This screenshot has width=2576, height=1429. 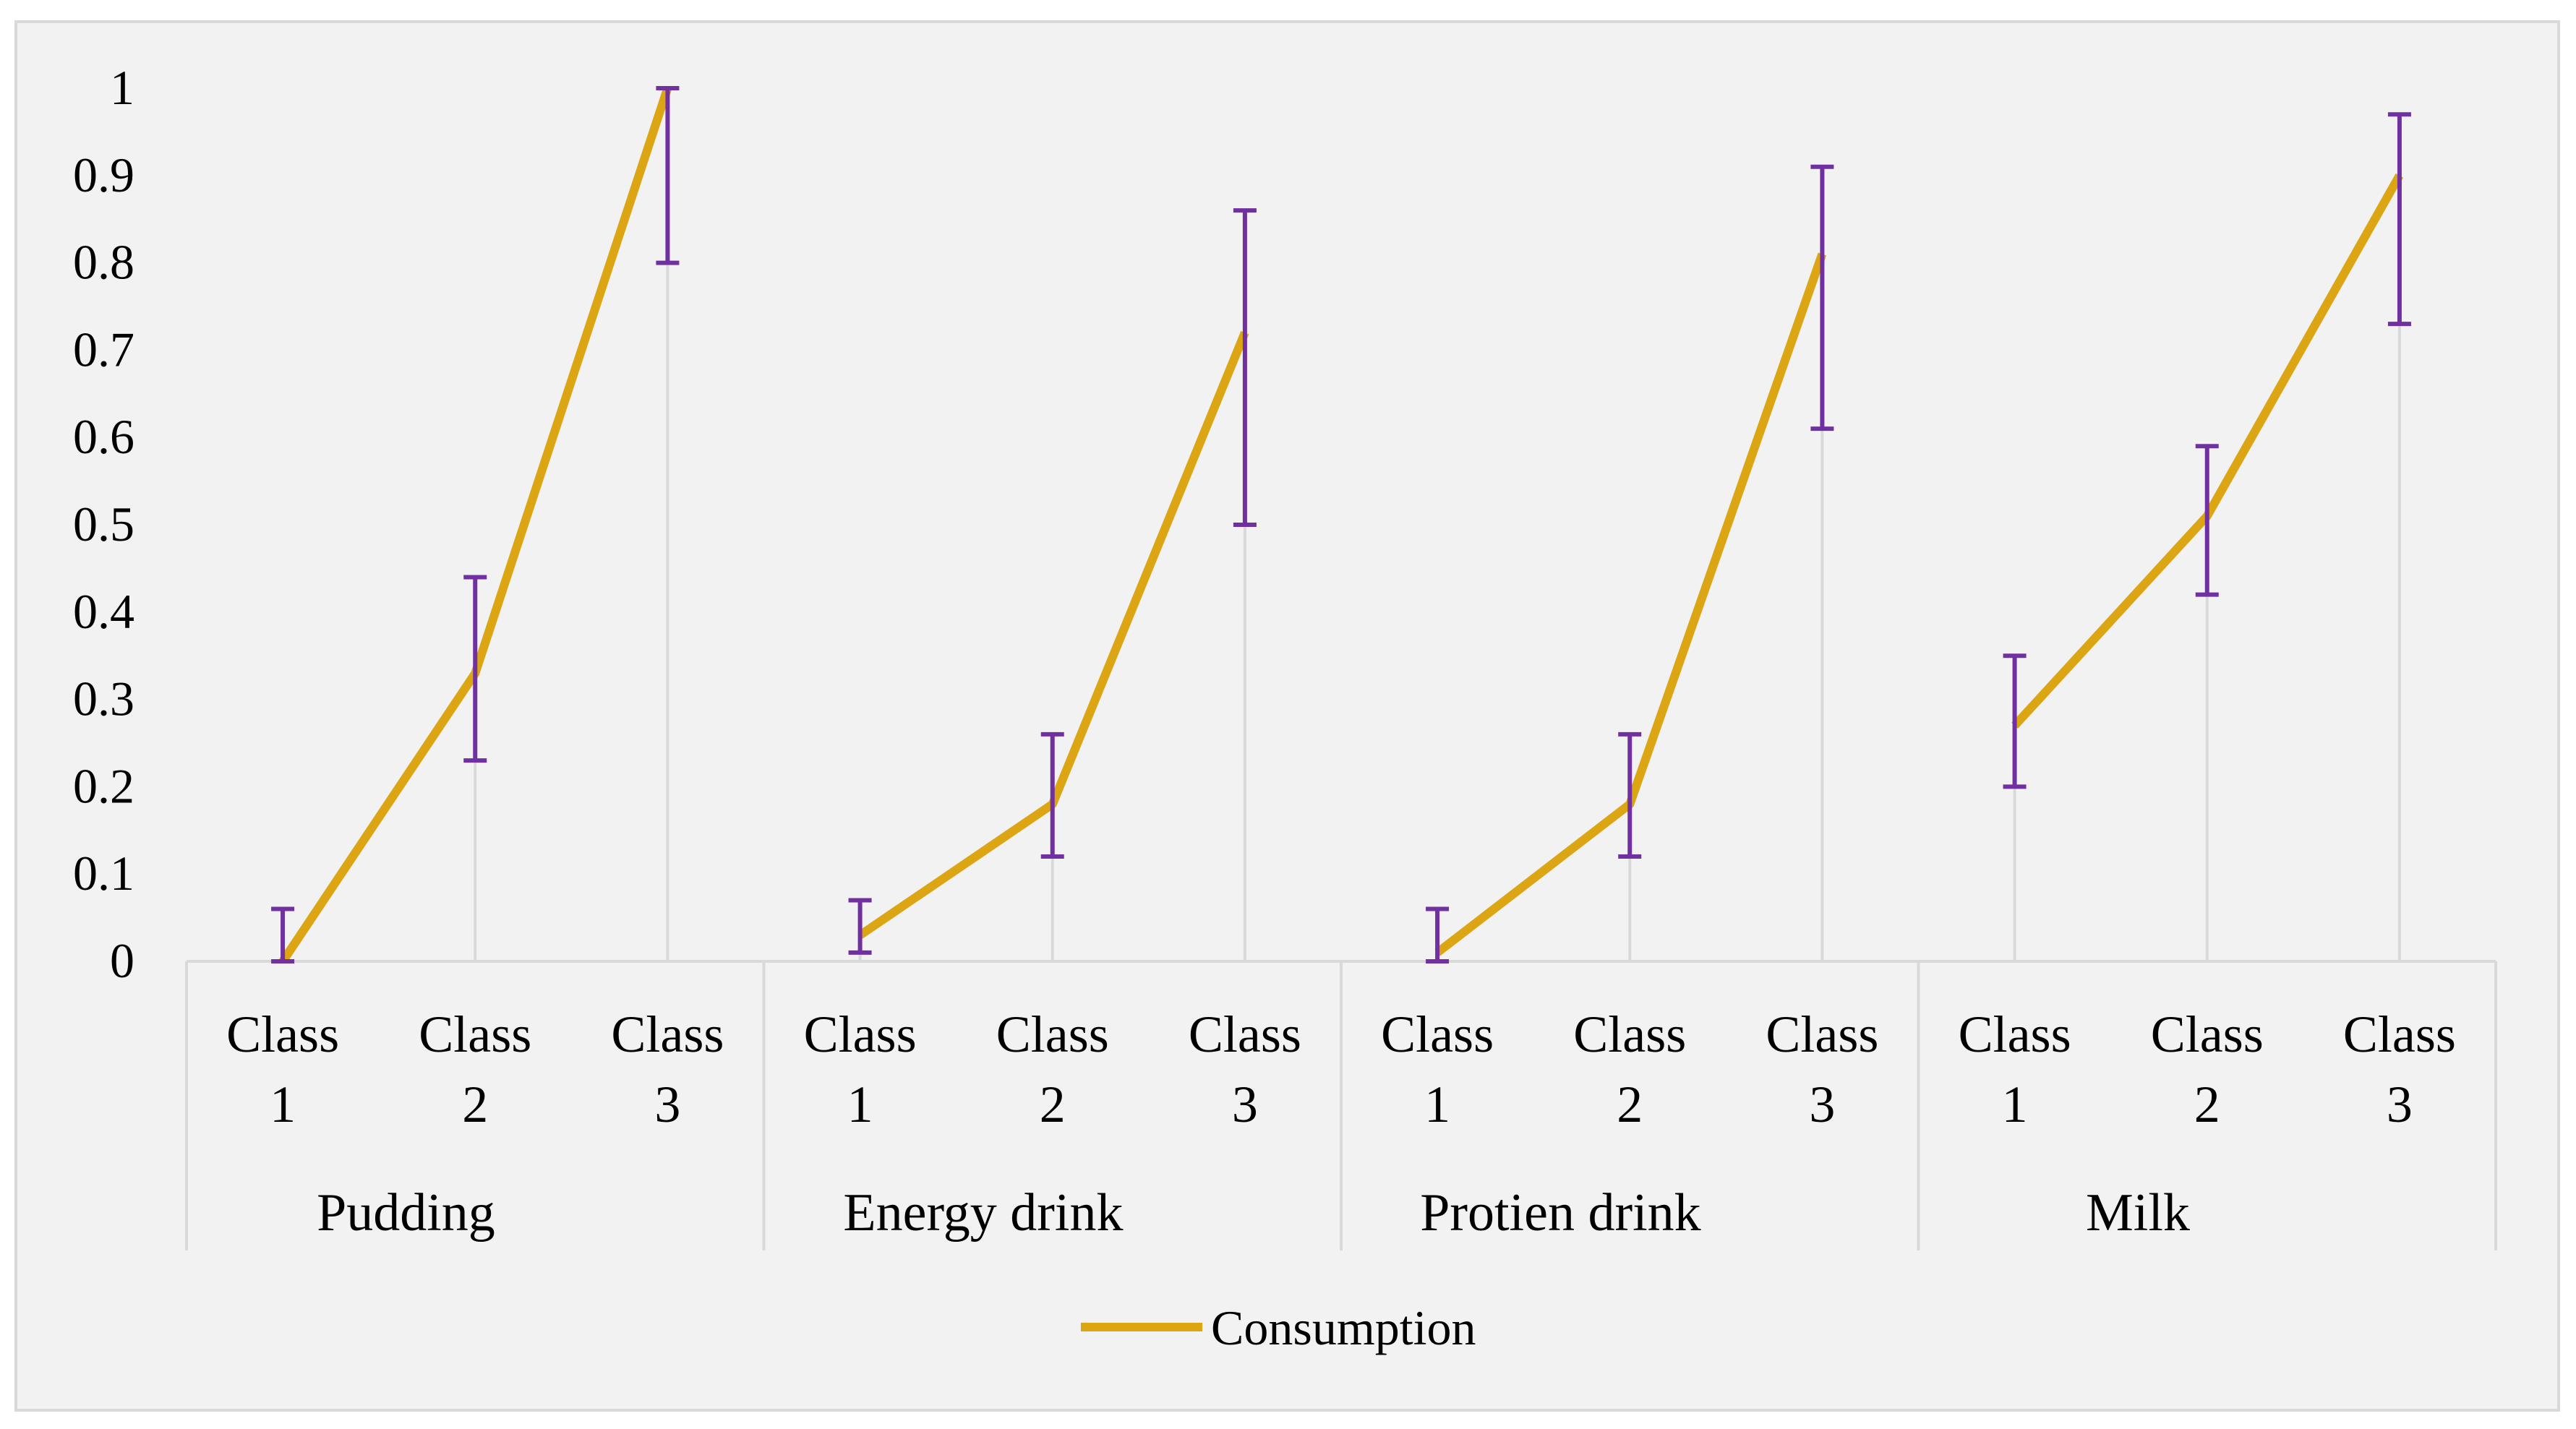 What do you see at coordinates (104, 698) in the screenshot?
I see `y-tick-label: 0.3` at bounding box center [104, 698].